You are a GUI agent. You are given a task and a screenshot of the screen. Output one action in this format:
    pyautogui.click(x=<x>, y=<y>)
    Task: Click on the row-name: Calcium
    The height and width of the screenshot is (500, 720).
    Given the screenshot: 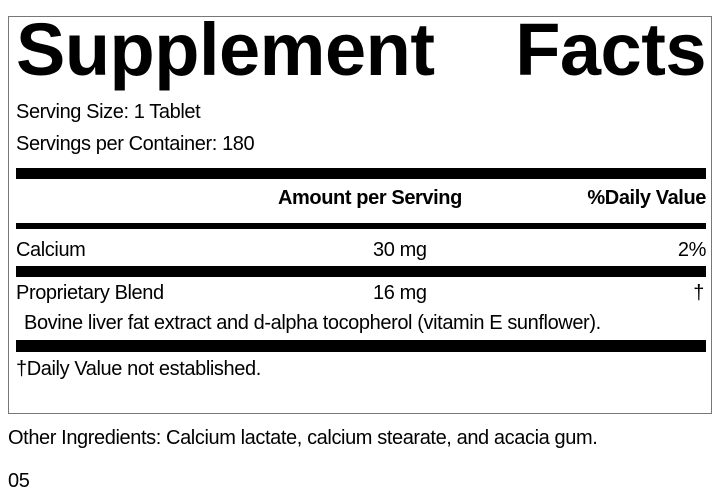 What is the action you would take?
    pyautogui.click(x=51, y=250)
    